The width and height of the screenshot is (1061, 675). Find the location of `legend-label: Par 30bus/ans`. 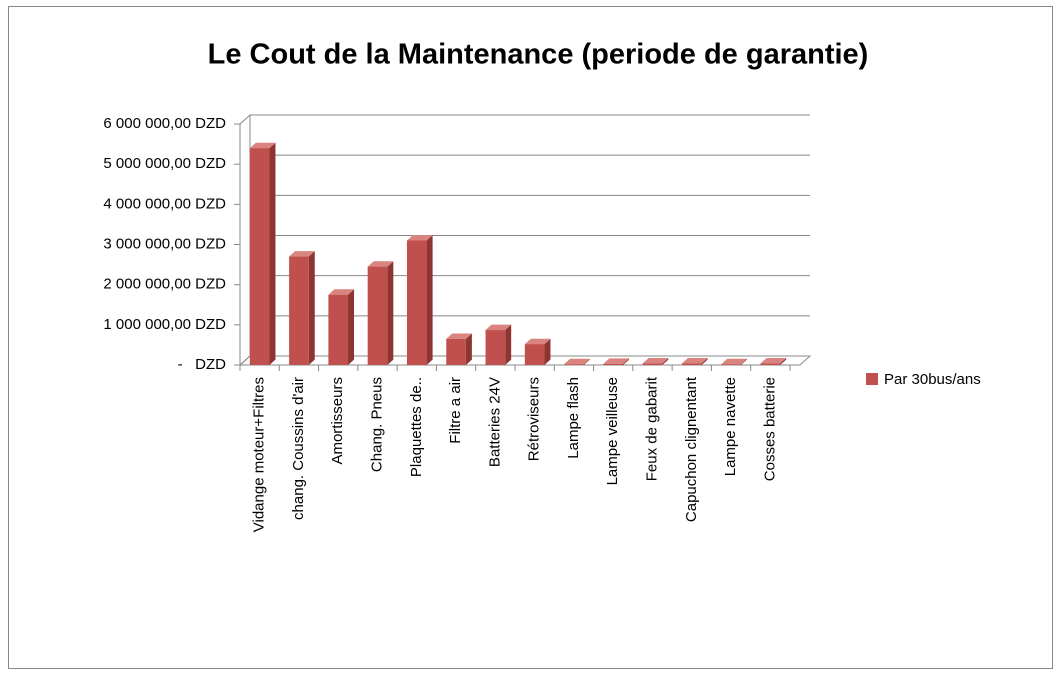

legend-label: Par 30bus/ans is located at coordinates (932, 379).